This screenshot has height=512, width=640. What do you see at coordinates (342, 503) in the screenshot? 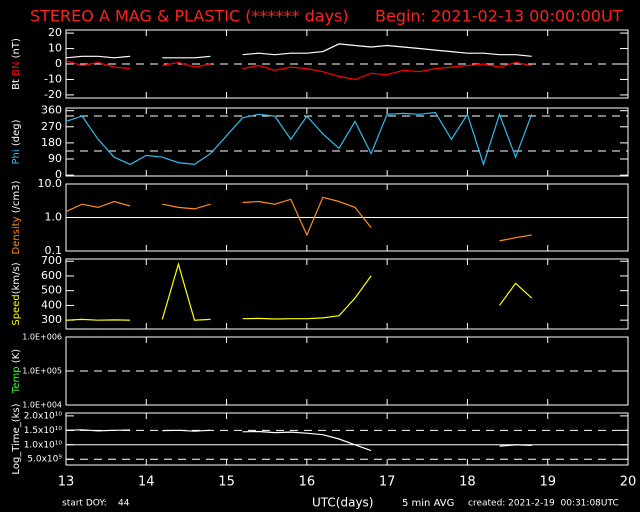
I see `x-axis-label: UTC(days)` at bounding box center [342, 503].